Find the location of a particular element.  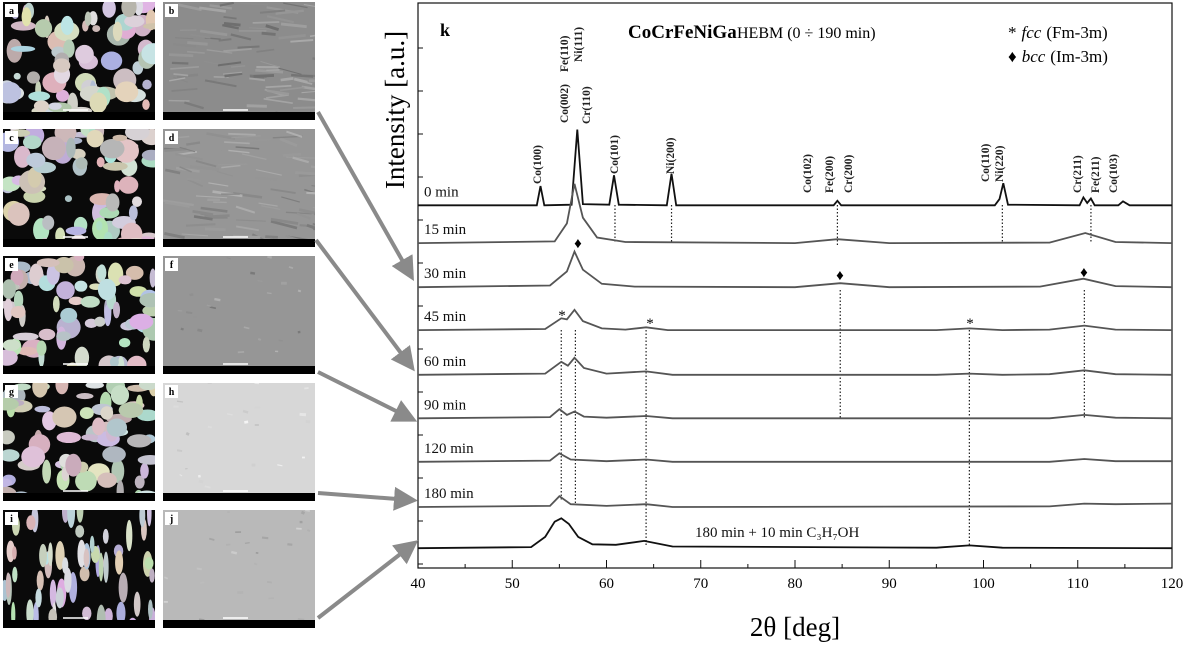

arrow is located at coordinates (364, 496).